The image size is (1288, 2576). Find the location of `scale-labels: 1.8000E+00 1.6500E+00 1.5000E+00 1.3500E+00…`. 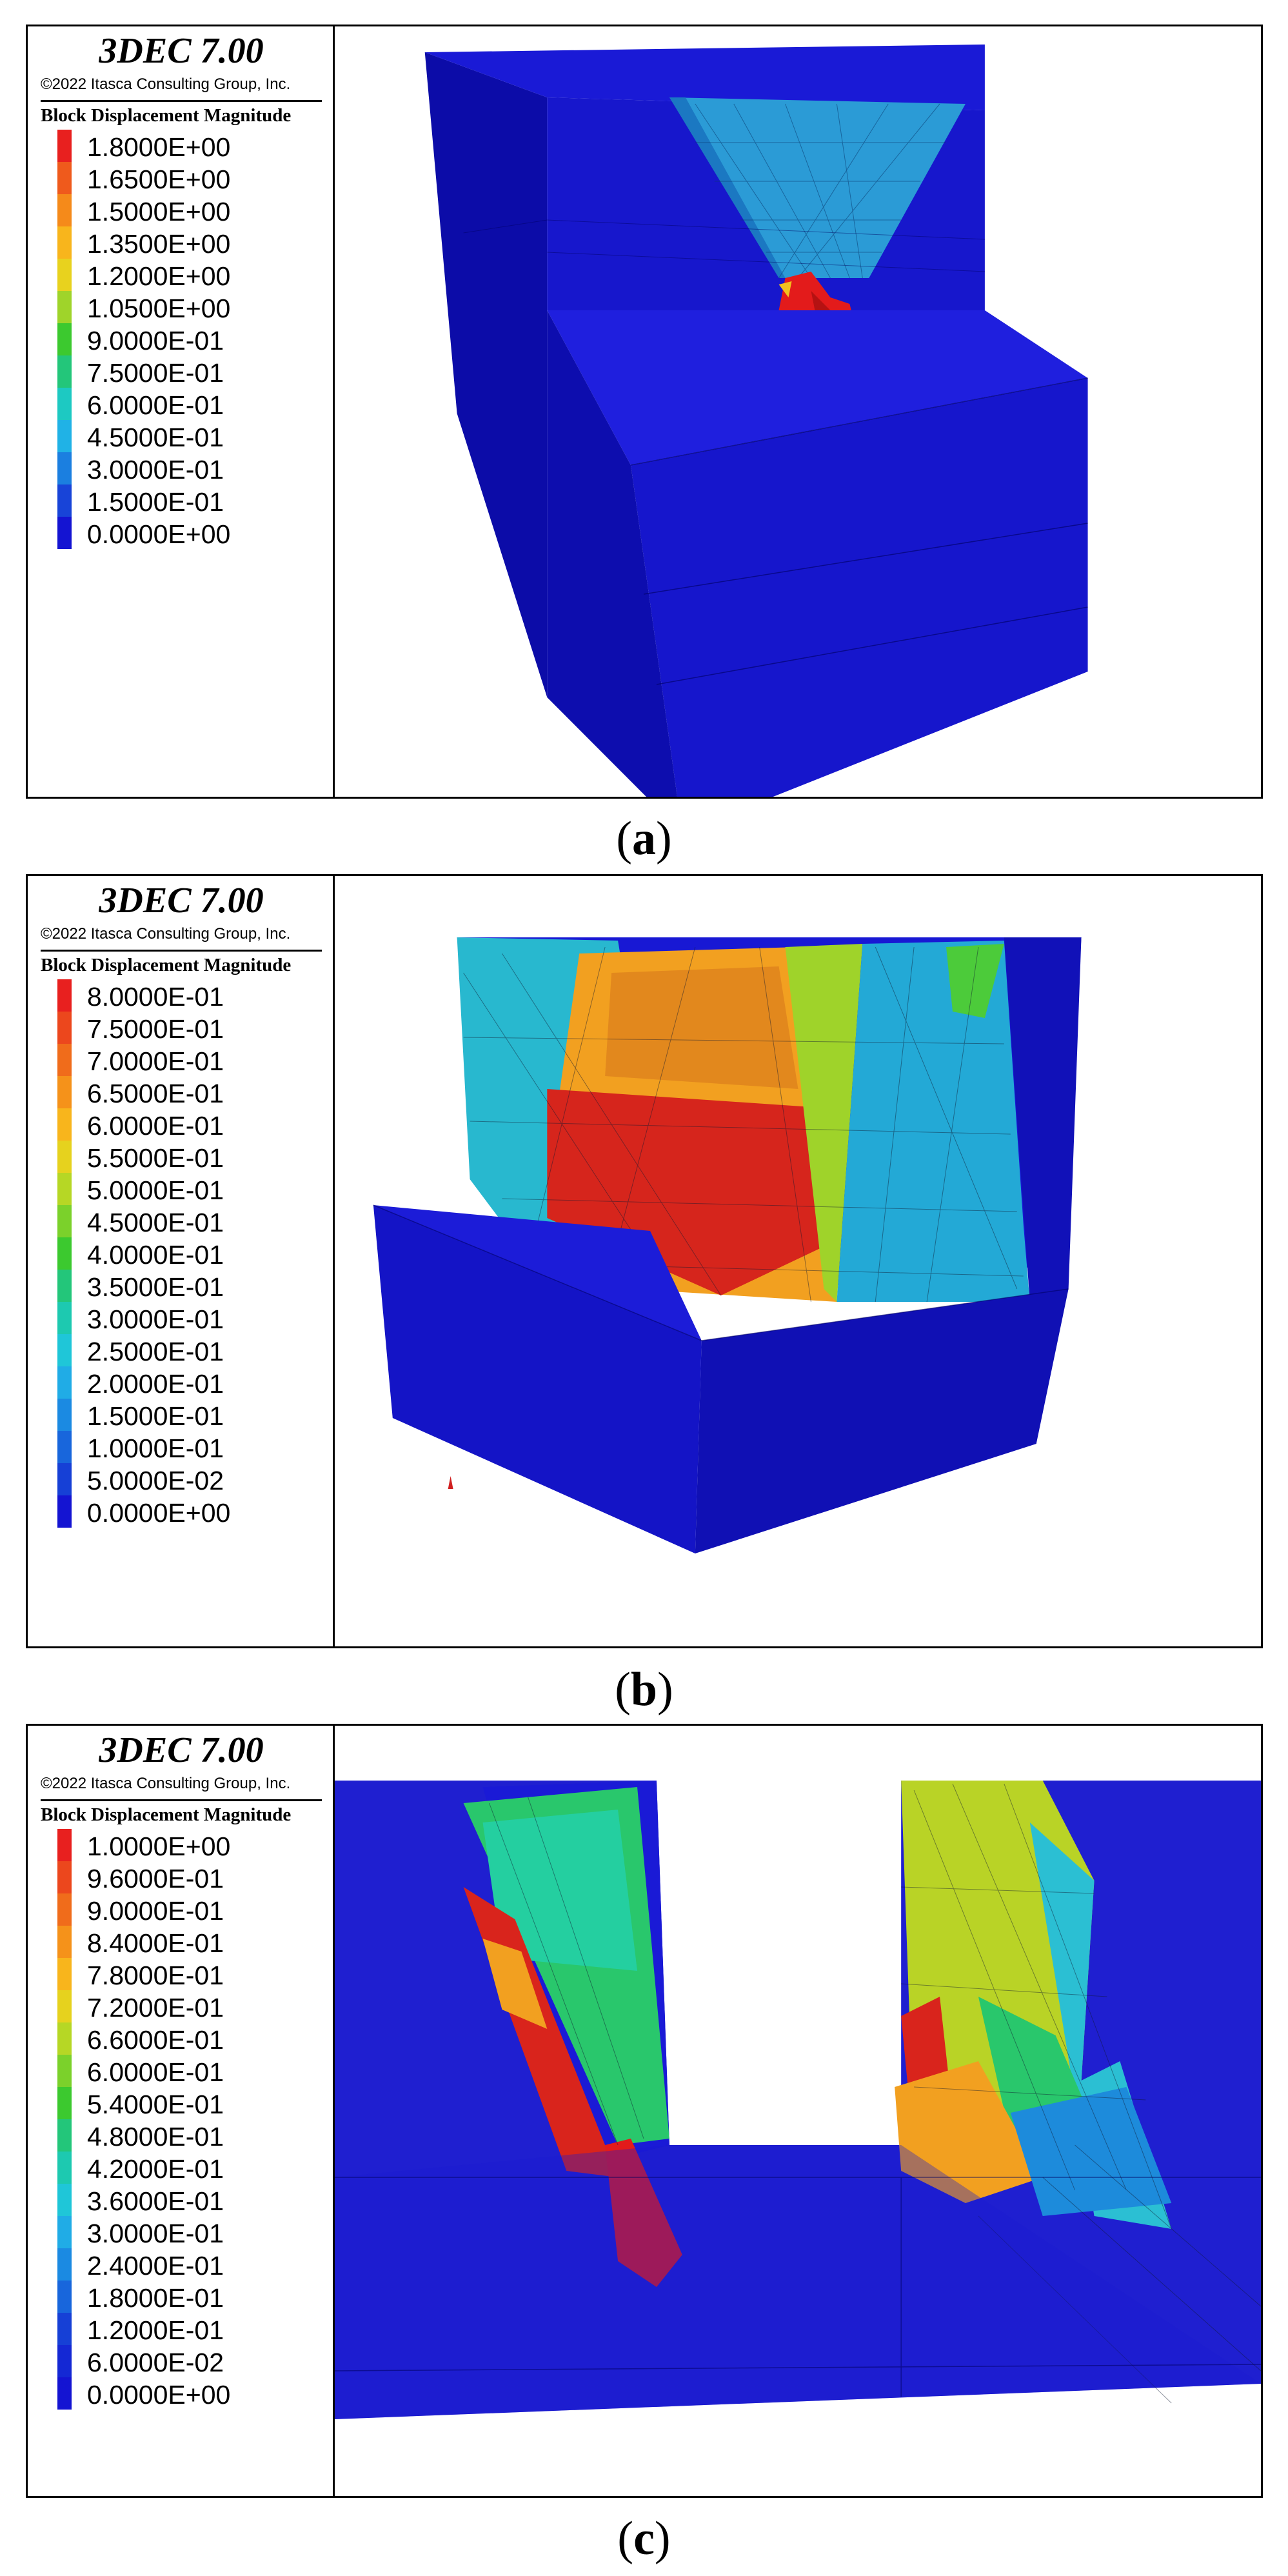

scale-labels: 1.8000E+00 1.6500E+00 1.5000E+00 1.3500E+00… is located at coordinates (158, 340).